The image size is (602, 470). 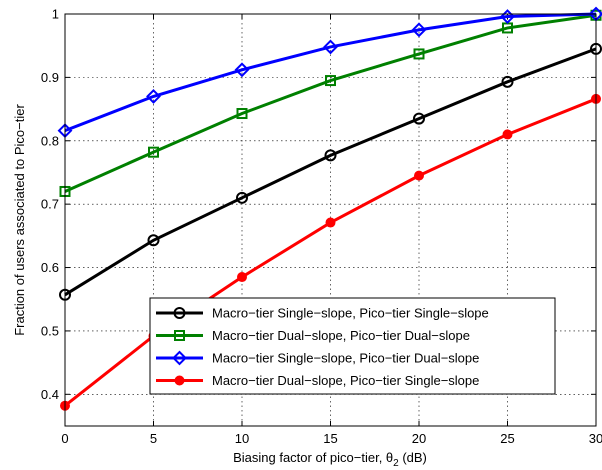 What do you see at coordinates (419, 438) in the screenshot?
I see `x-tick-label: 20` at bounding box center [419, 438].